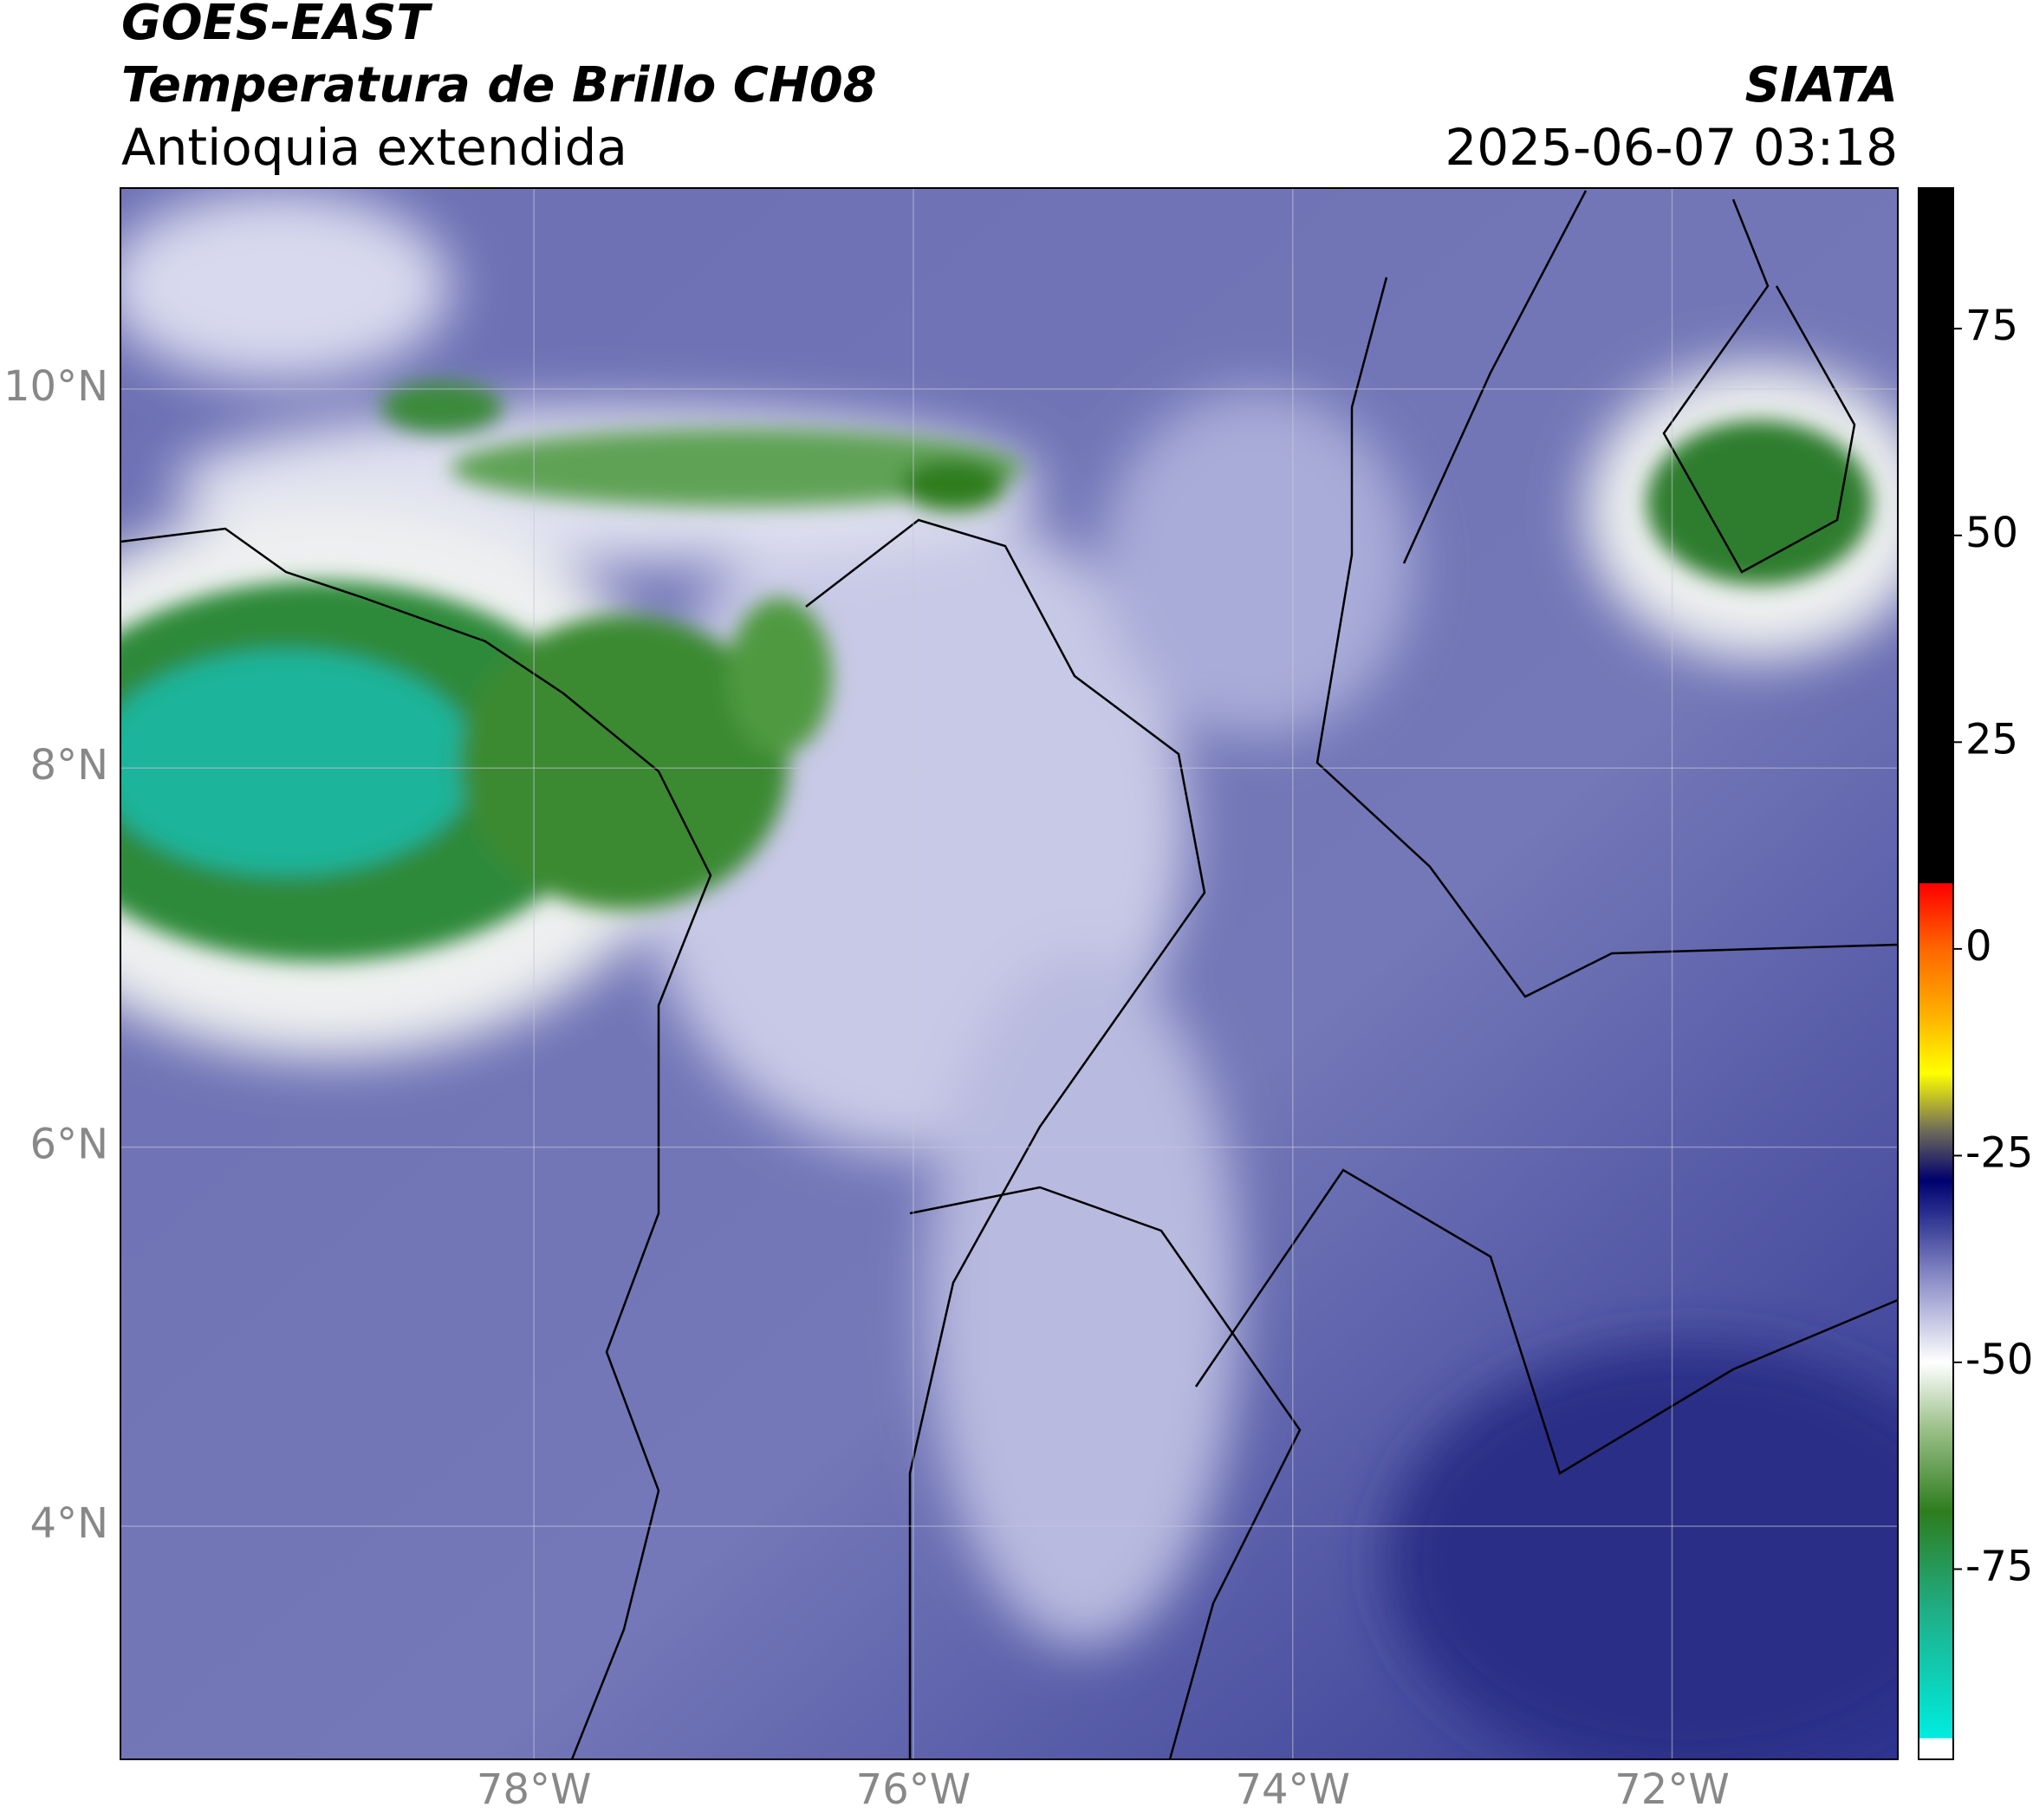  I want to click on region: Antioquia extendida, so click(374, 147).